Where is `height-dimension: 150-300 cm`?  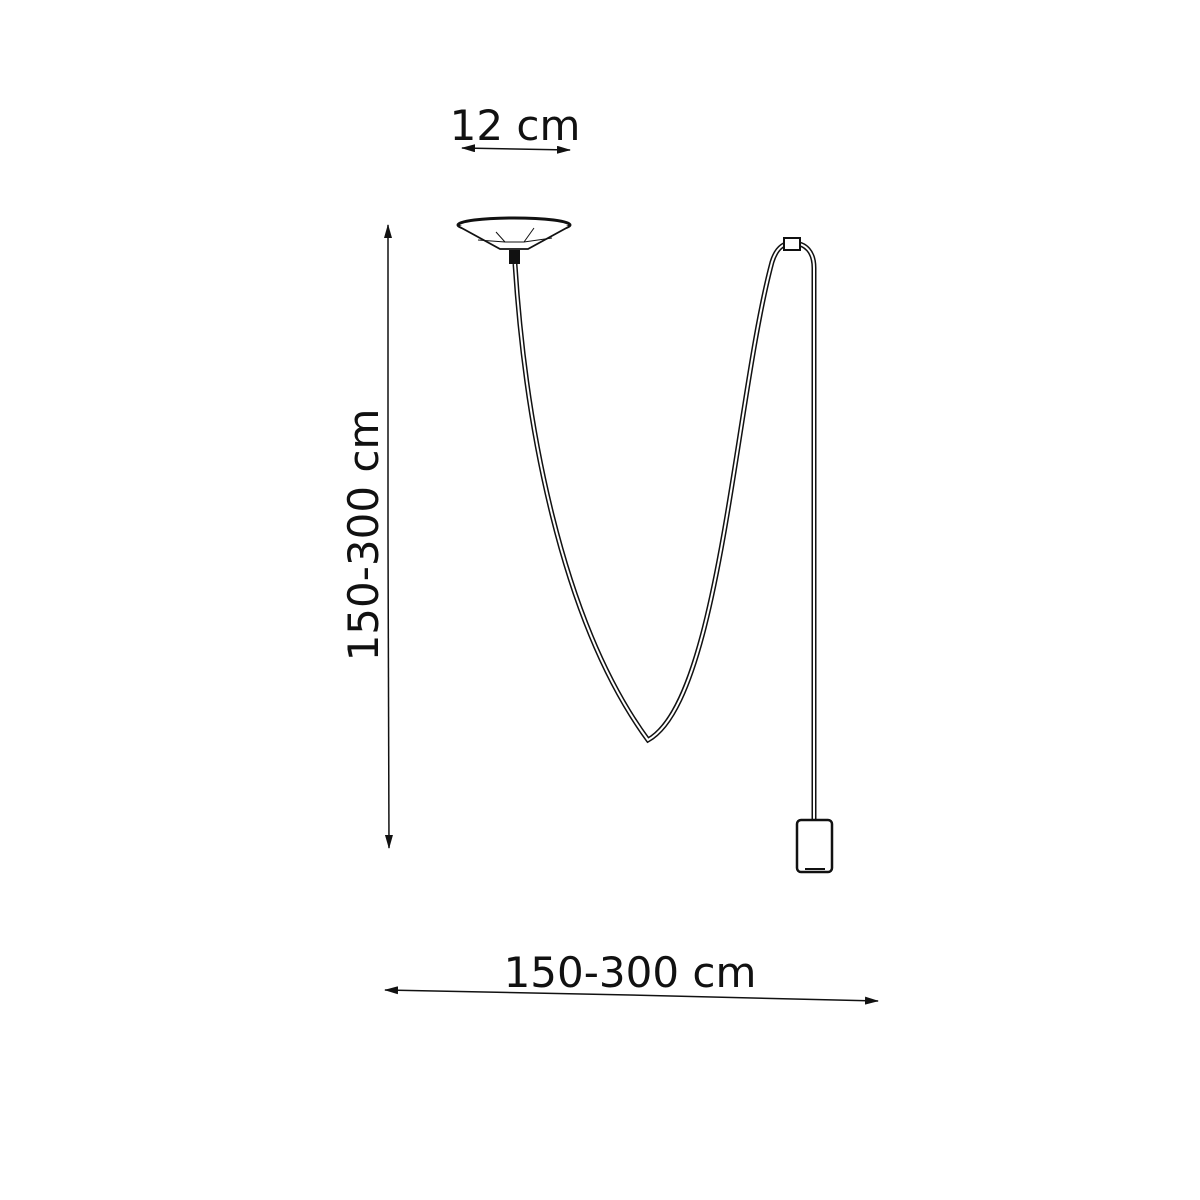
height-dimension: 150-300 cm is located at coordinates (366, 536).